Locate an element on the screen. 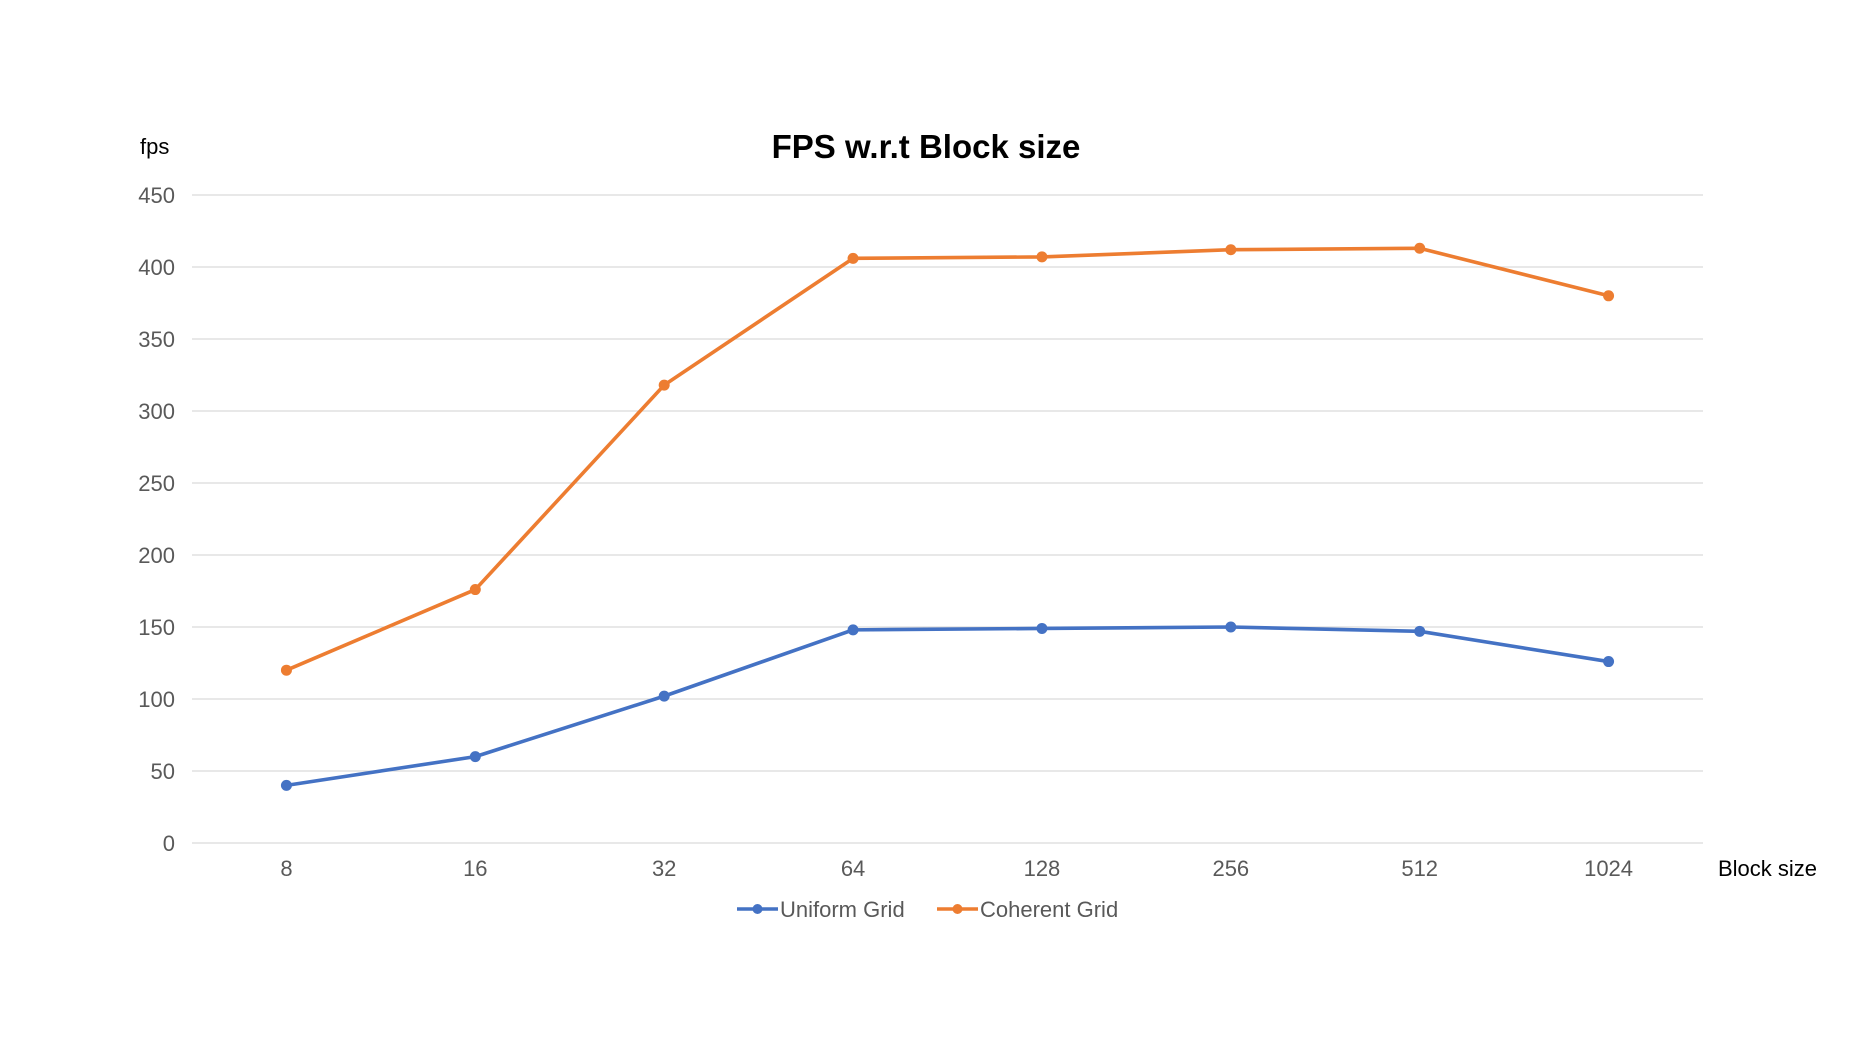 Image resolution: width=1854 pixels, height=1043 pixels. y-axis-ticks: 0 50 100 150 200 250 300 350 400 450 is located at coordinates (156, 519).